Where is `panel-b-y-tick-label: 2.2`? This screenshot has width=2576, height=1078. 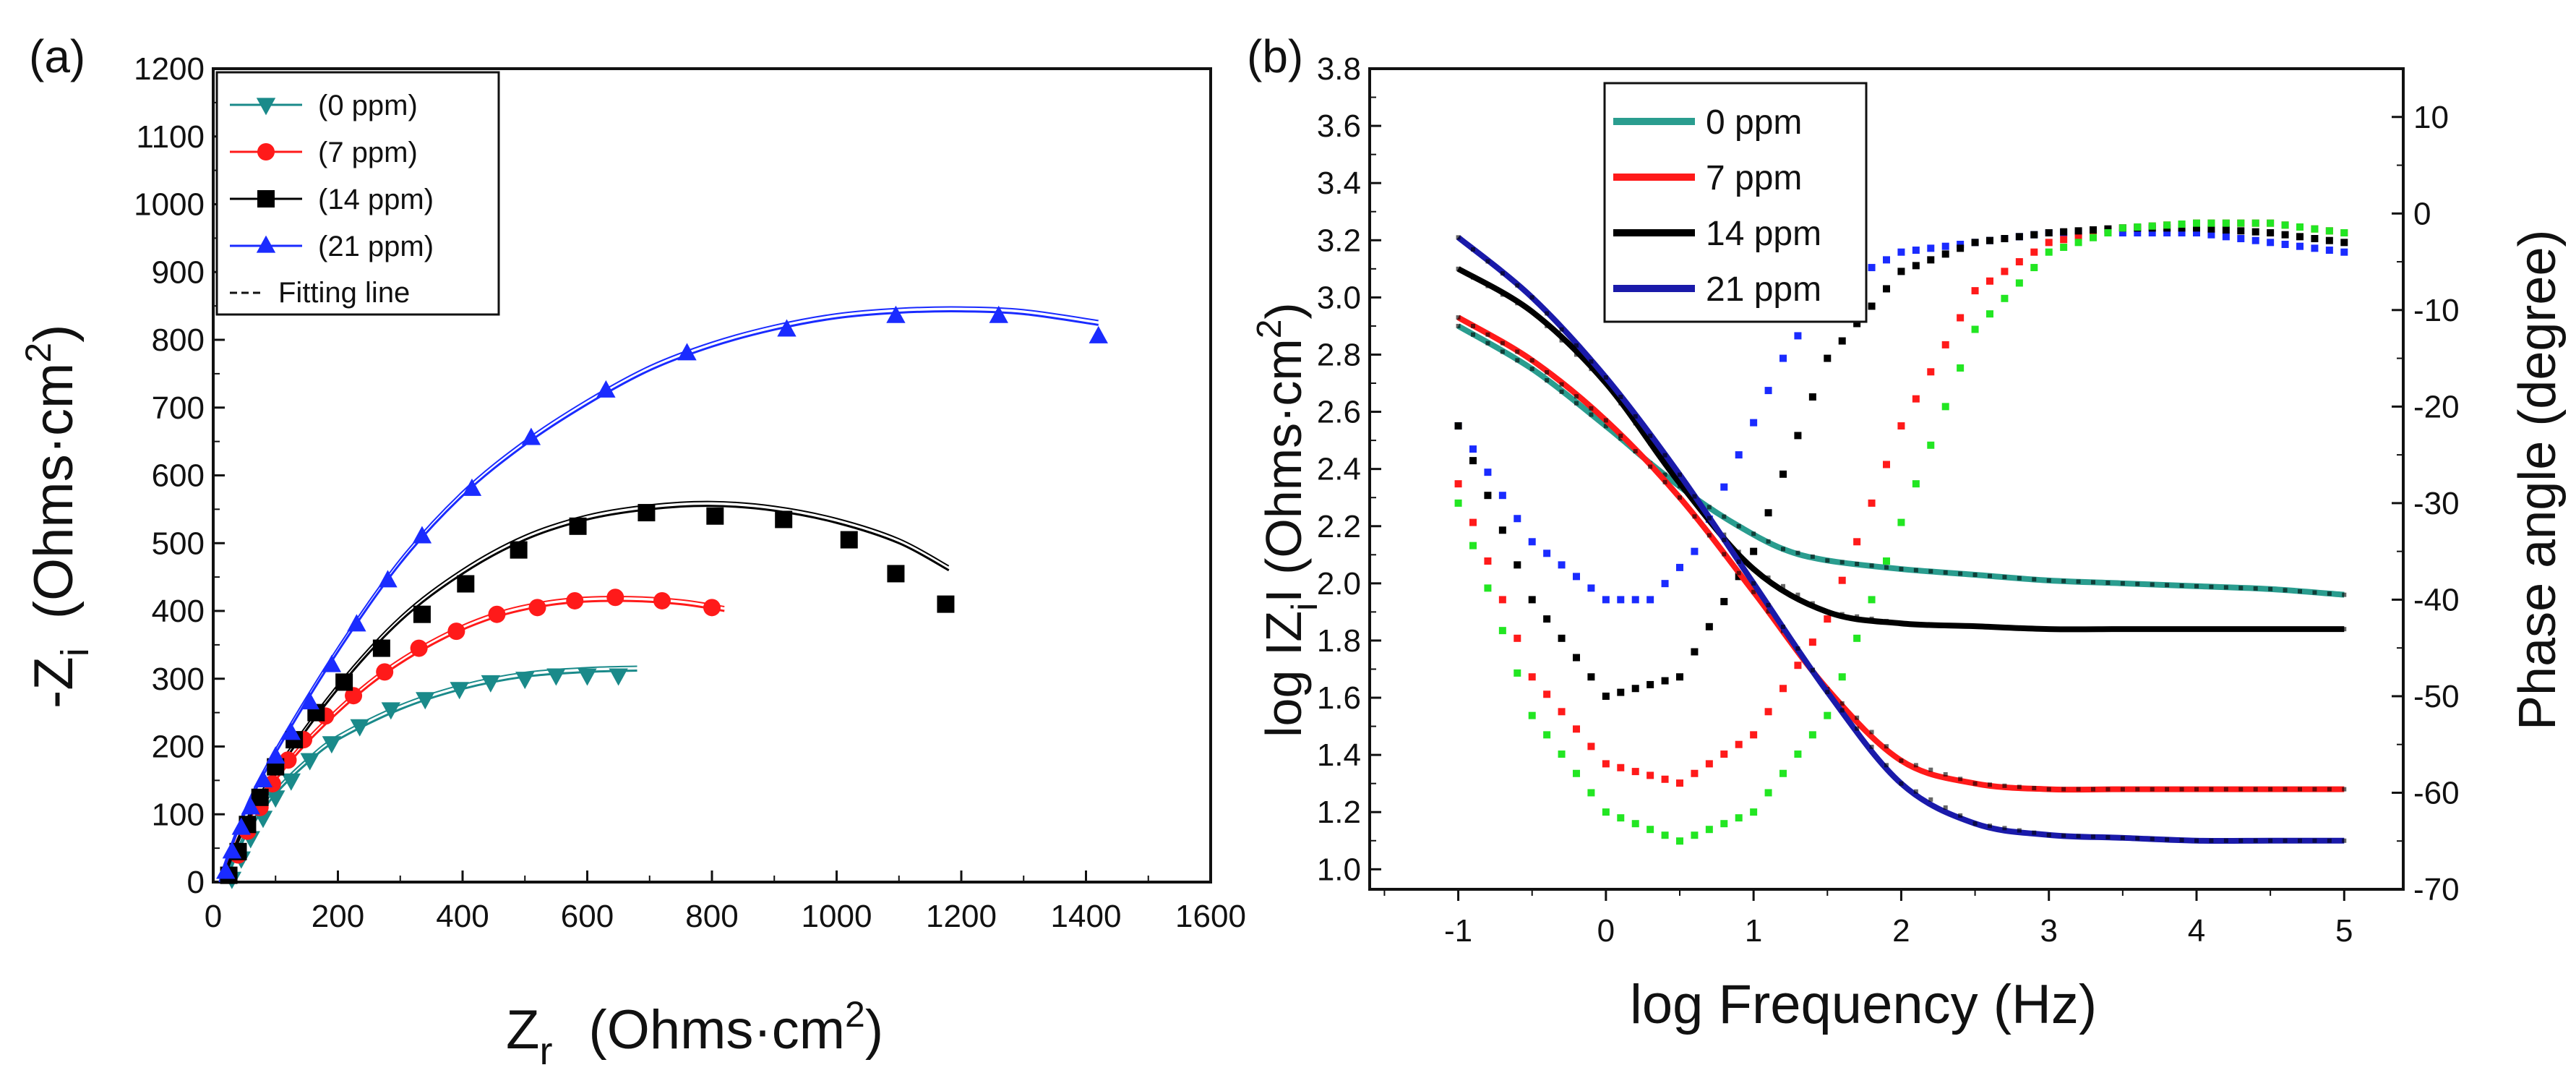
panel-b-y-tick-label: 2.2 is located at coordinates (1339, 526).